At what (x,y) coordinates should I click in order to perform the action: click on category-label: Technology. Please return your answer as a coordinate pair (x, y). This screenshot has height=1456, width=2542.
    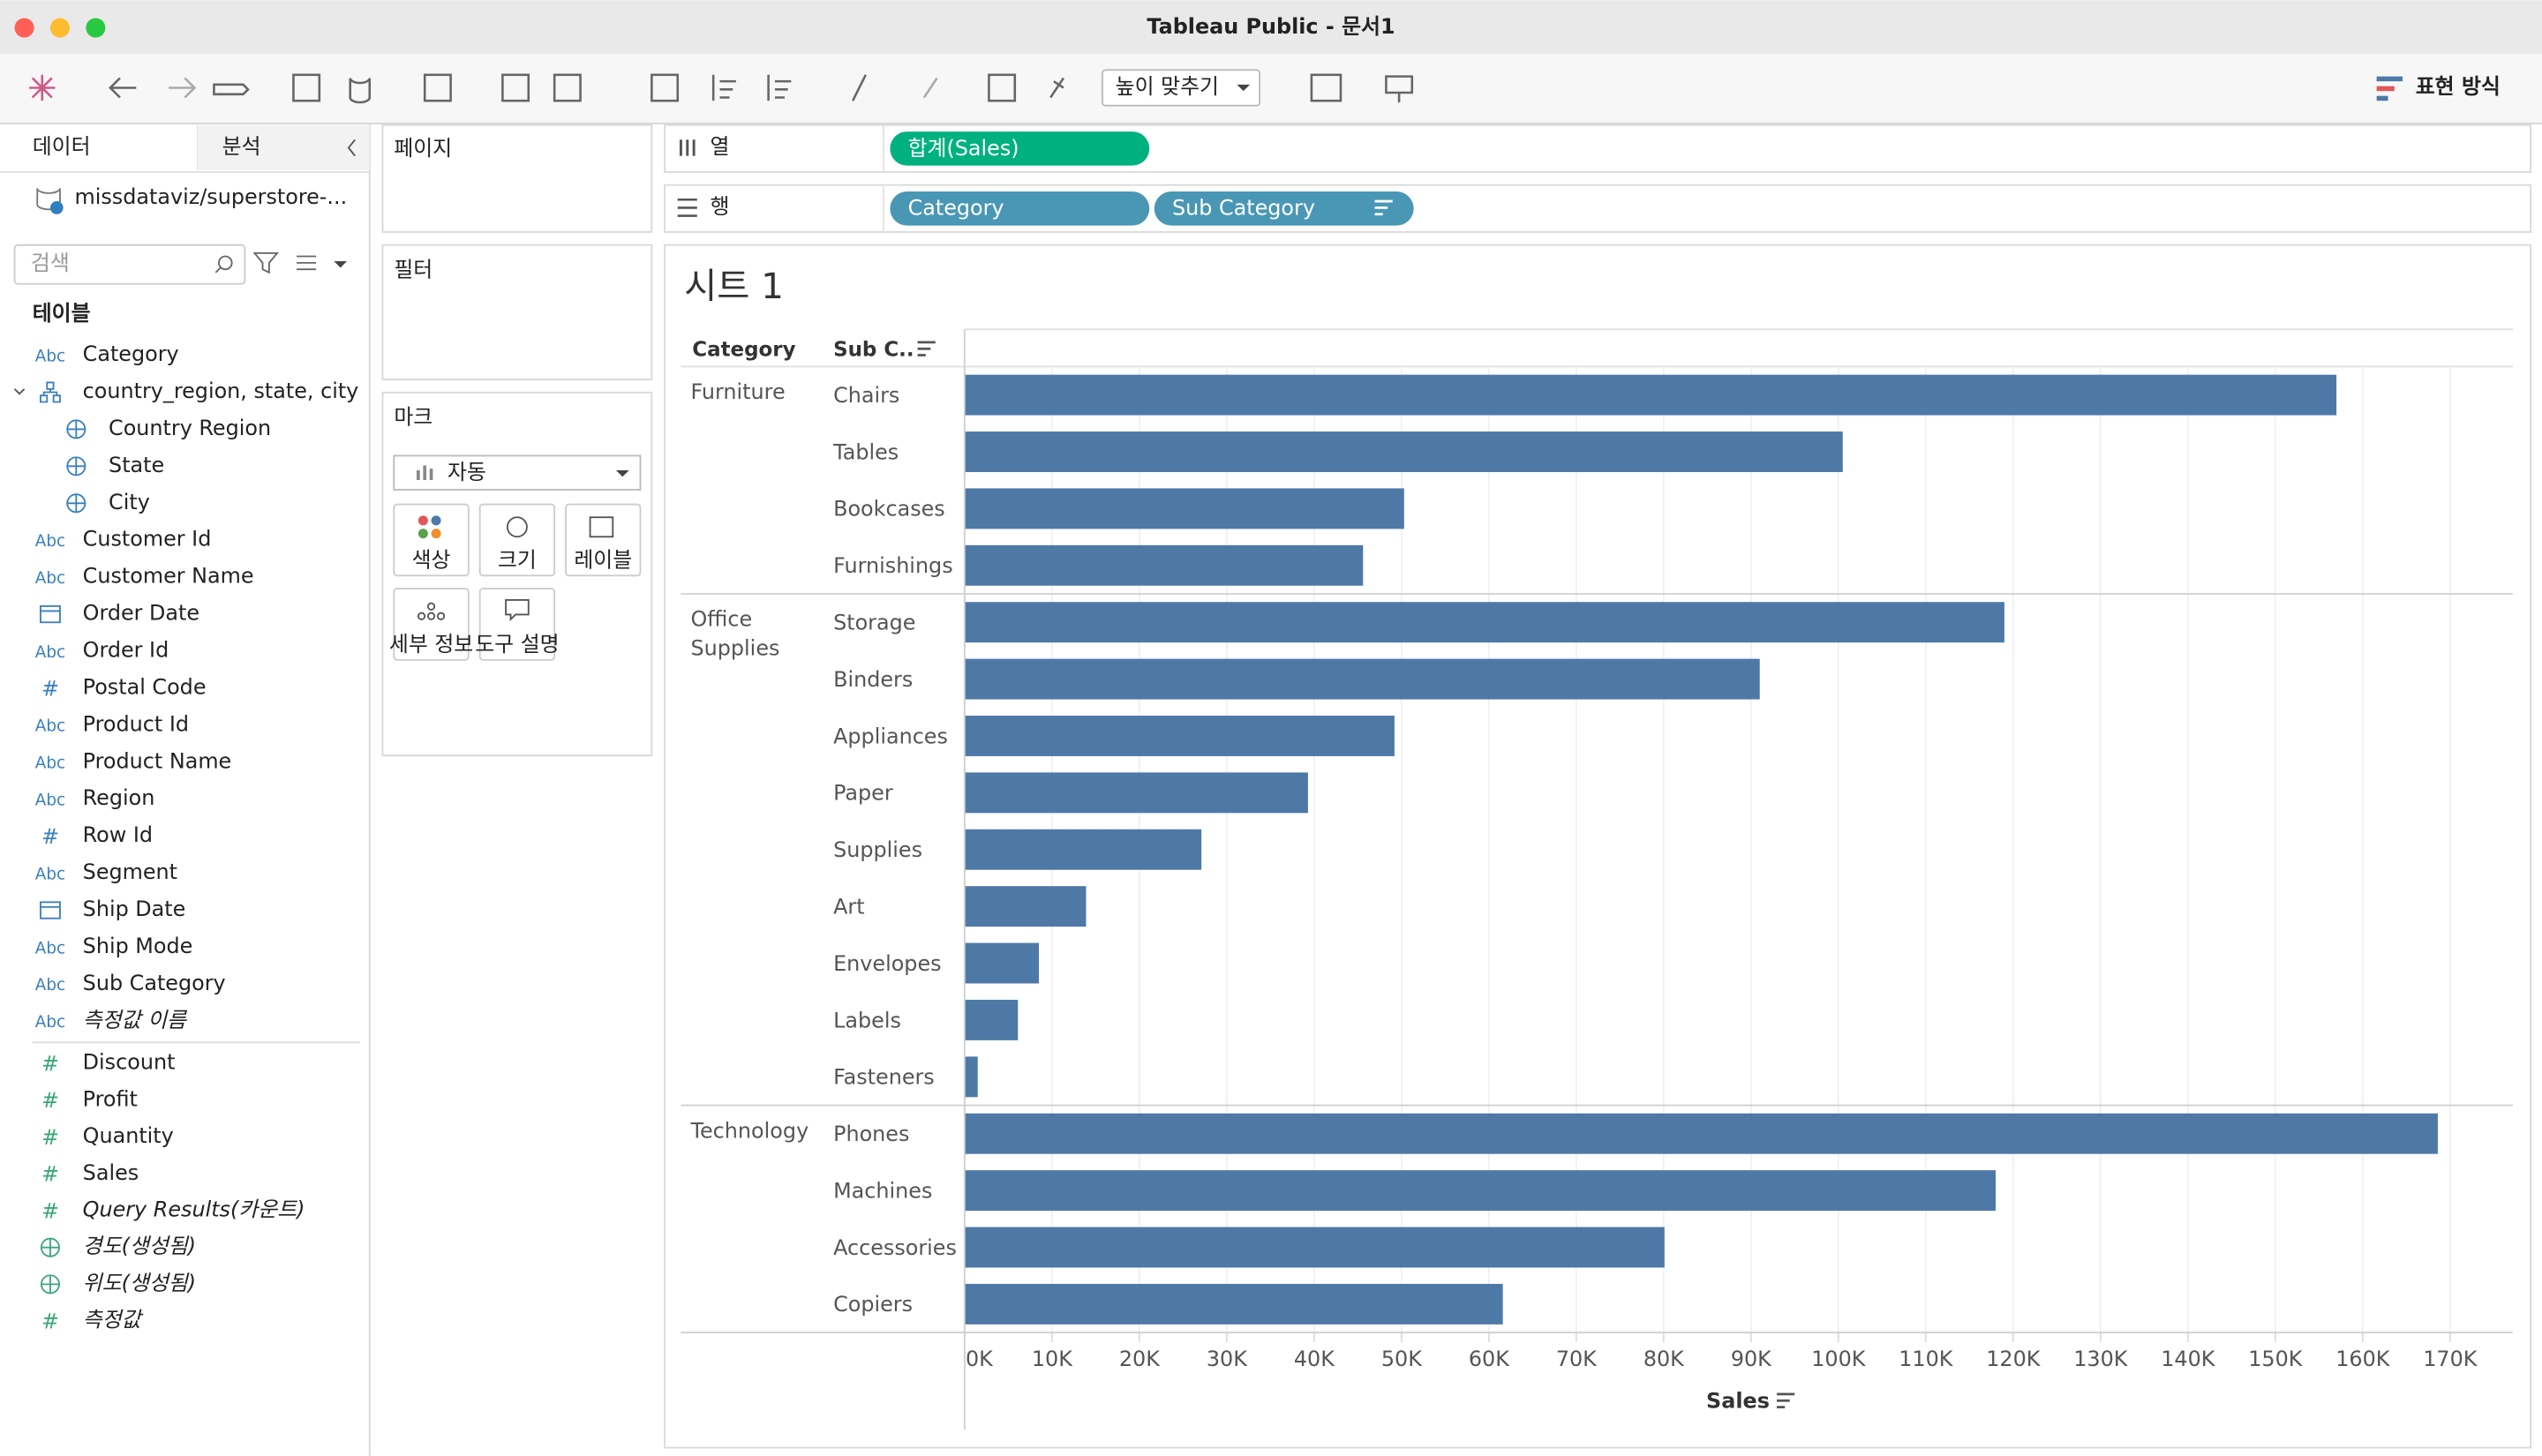
    Looking at the image, I should click on (749, 1132).